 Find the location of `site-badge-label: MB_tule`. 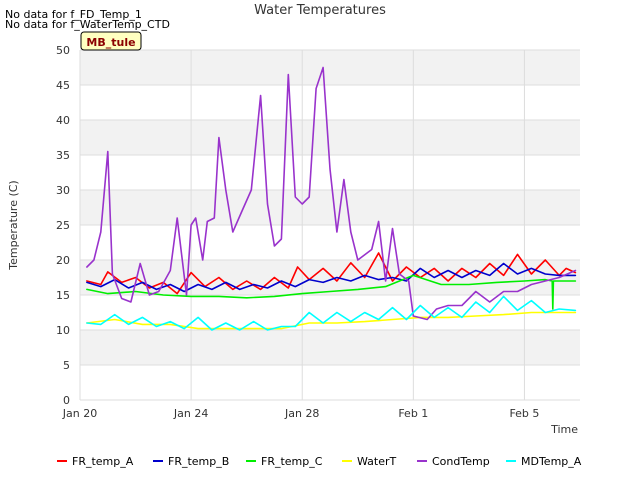

site-badge-label: MB_tule is located at coordinates (110, 42).